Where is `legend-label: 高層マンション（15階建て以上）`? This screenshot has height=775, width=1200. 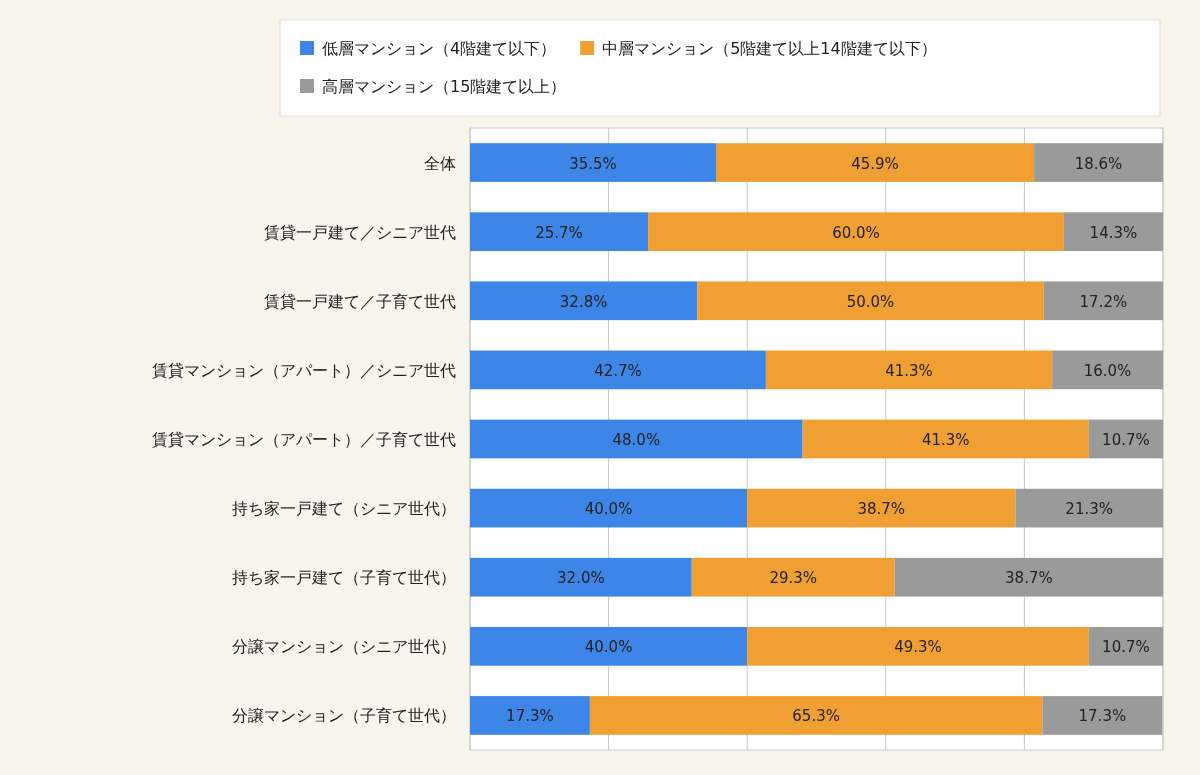 legend-label: 高層マンション（15階建て以上） is located at coordinates (444, 86).